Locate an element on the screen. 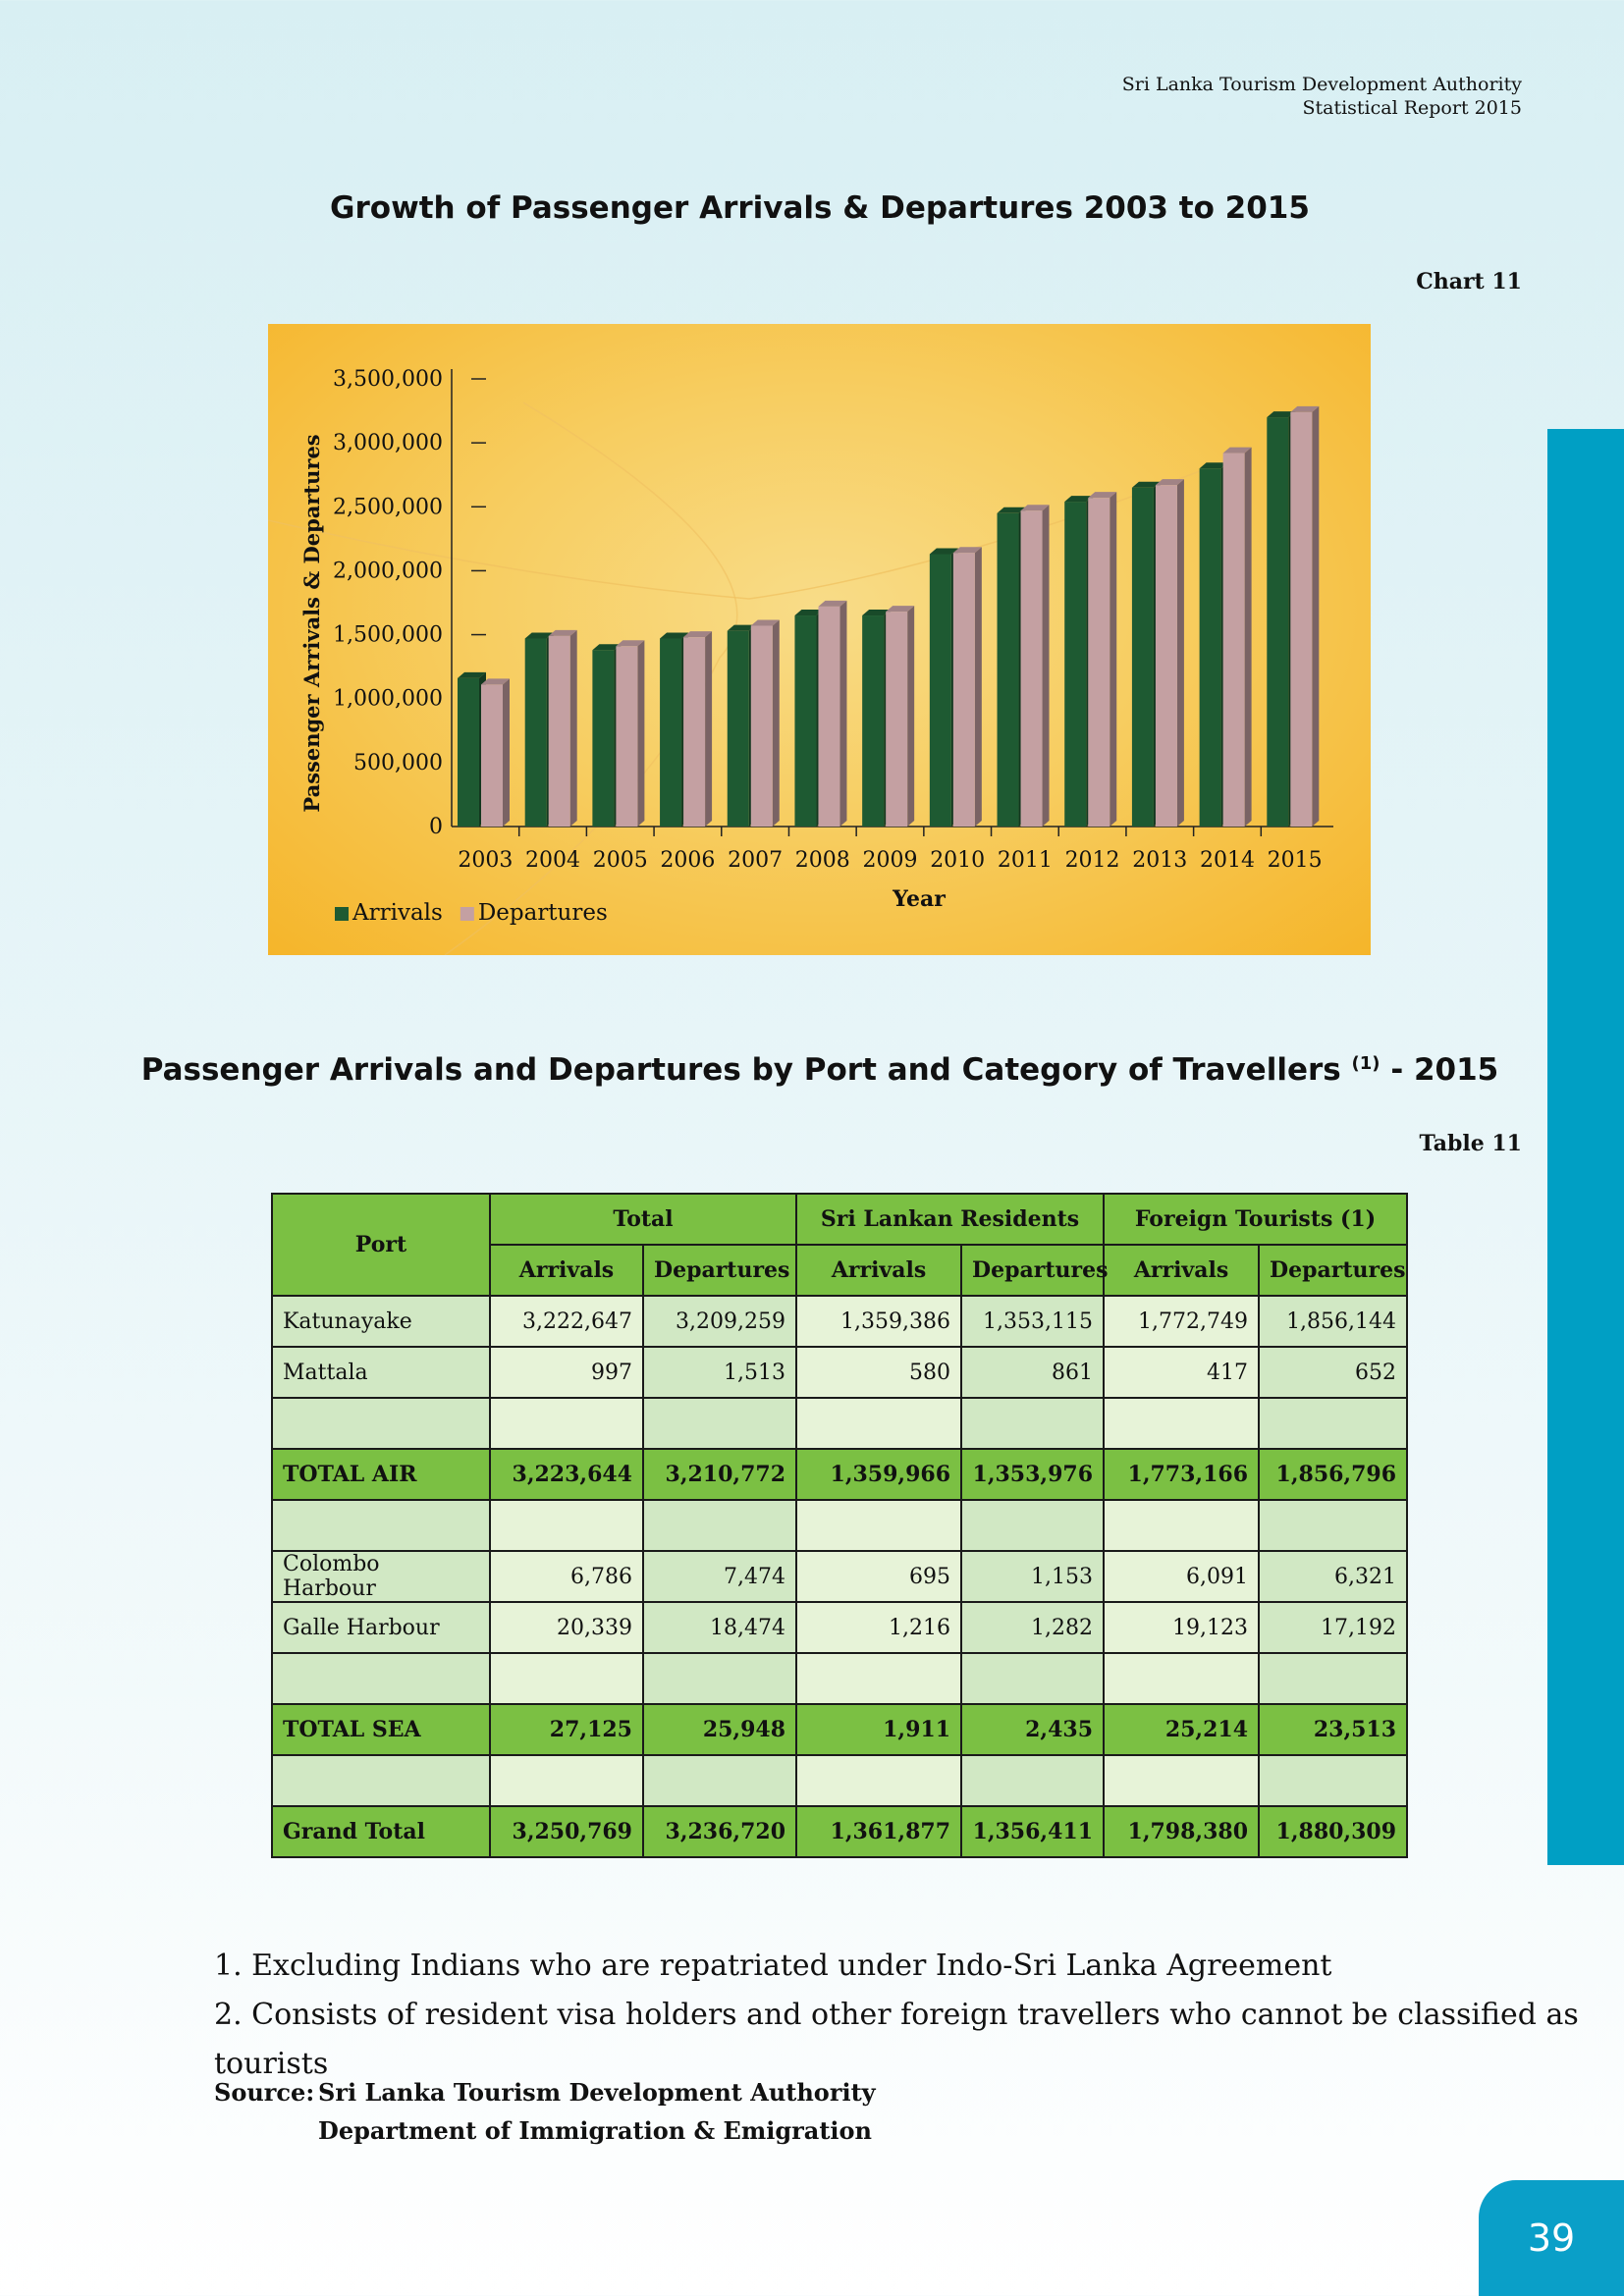  bar-arrivals-2010 is located at coordinates (940, 690).